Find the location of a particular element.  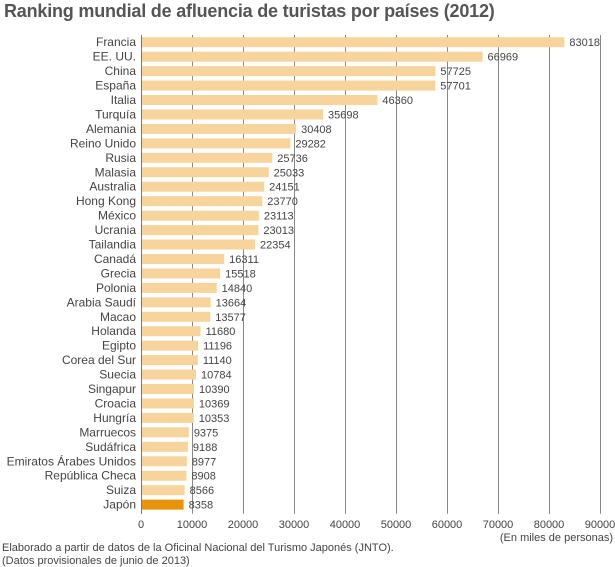

x-tick-label: 10000 is located at coordinates (192, 525).